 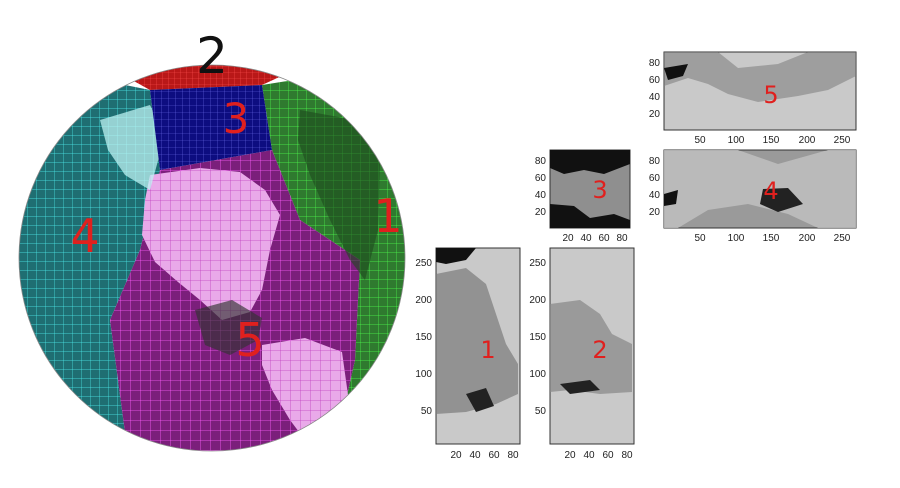 I want to click on panel-2-xtick-80: 80, so click(x=627, y=455).